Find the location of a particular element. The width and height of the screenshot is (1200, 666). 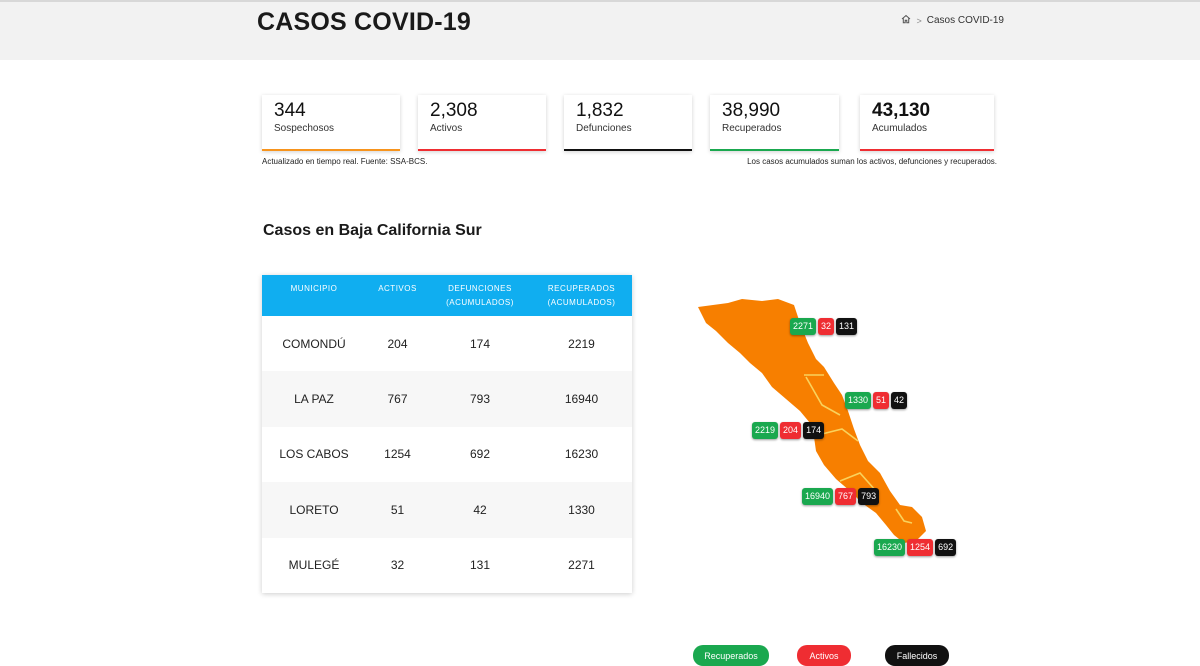

cell-municipio: LORETO is located at coordinates (314, 509).